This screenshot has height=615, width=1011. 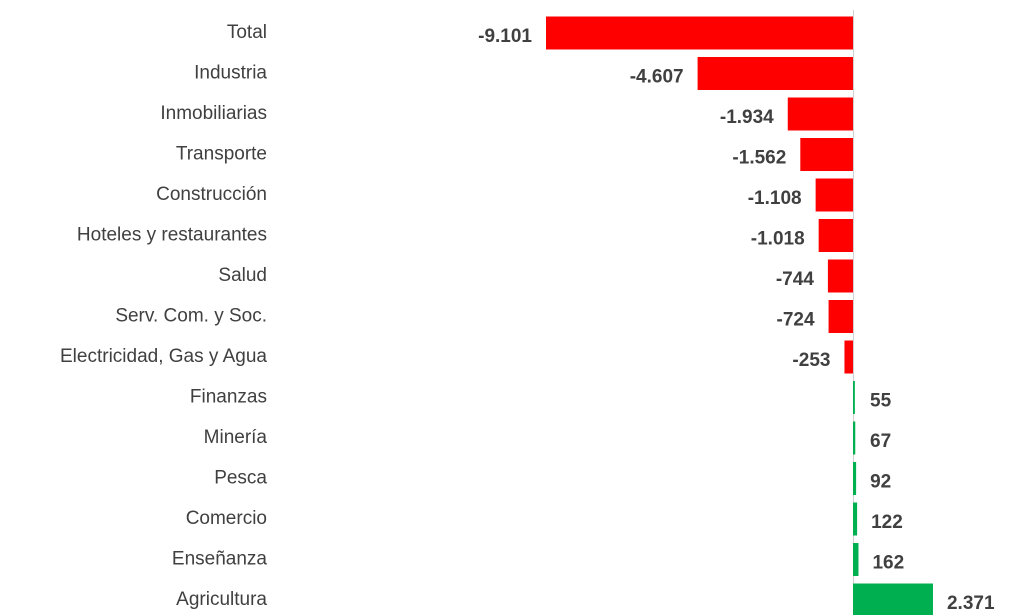 I want to click on category-label: Serv. Com. y Soc., so click(x=191, y=316).